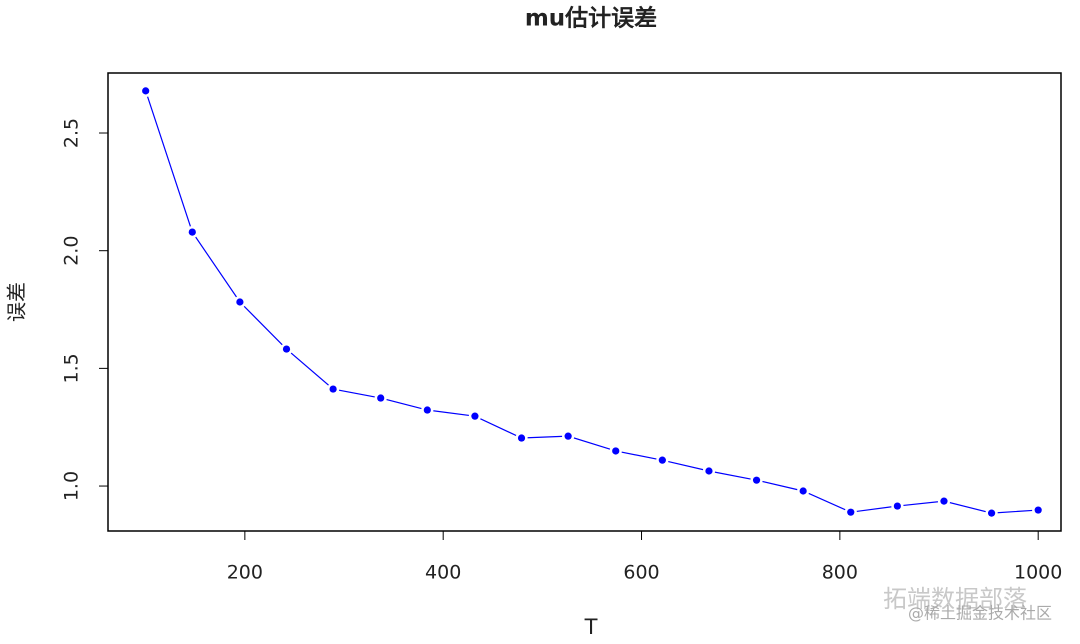 The image size is (1080, 644). What do you see at coordinates (1038, 573) in the screenshot?
I see `x-tick-label: 1000` at bounding box center [1038, 573].